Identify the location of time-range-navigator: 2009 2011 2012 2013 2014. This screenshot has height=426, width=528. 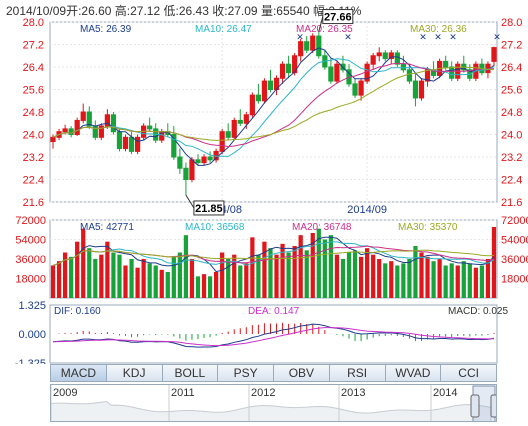
(273, 403).